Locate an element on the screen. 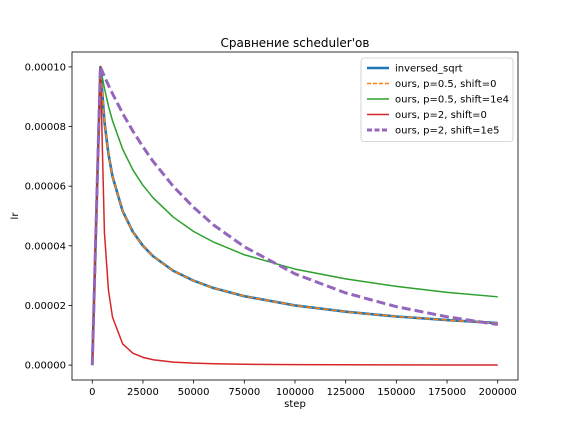  x-tick-label: 75000 is located at coordinates (244, 392).